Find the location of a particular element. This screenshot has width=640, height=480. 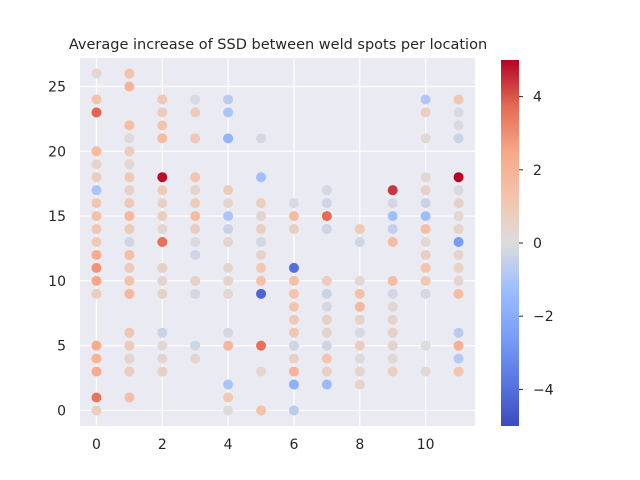

y-tick-label: 15 is located at coordinates (57, 217).